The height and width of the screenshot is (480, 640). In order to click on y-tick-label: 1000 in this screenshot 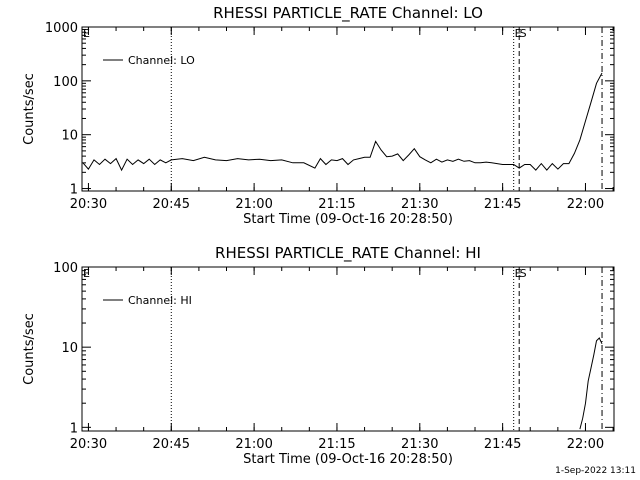, I will do `click(61, 28)`.